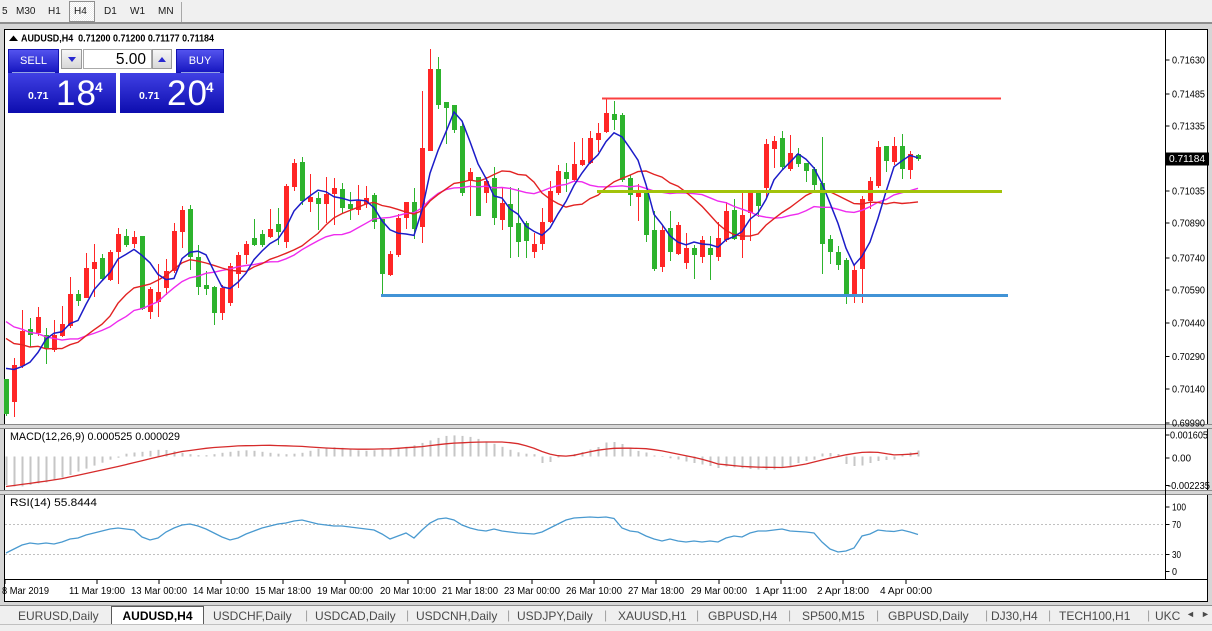 The height and width of the screenshot is (631, 1212). What do you see at coordinates (1188, 95) in the screenshot?
I see `svg-text: 0.71485` at bounding box center [1188, 95].